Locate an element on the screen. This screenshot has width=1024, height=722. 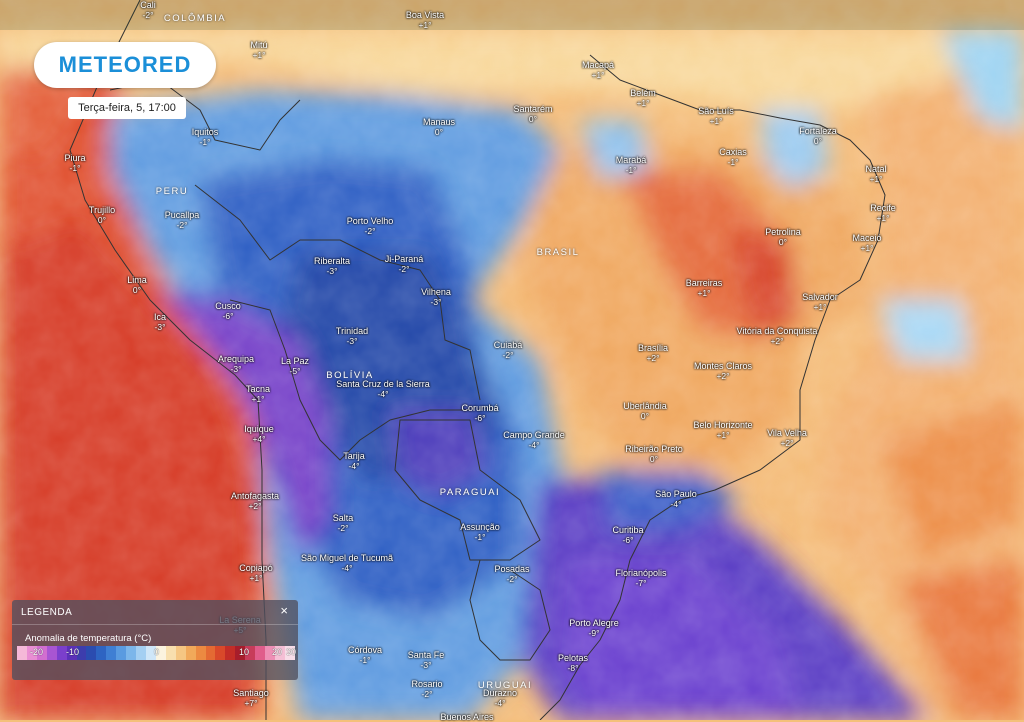
city-marker: Buenos Aires is located at coordinates (466, 717).